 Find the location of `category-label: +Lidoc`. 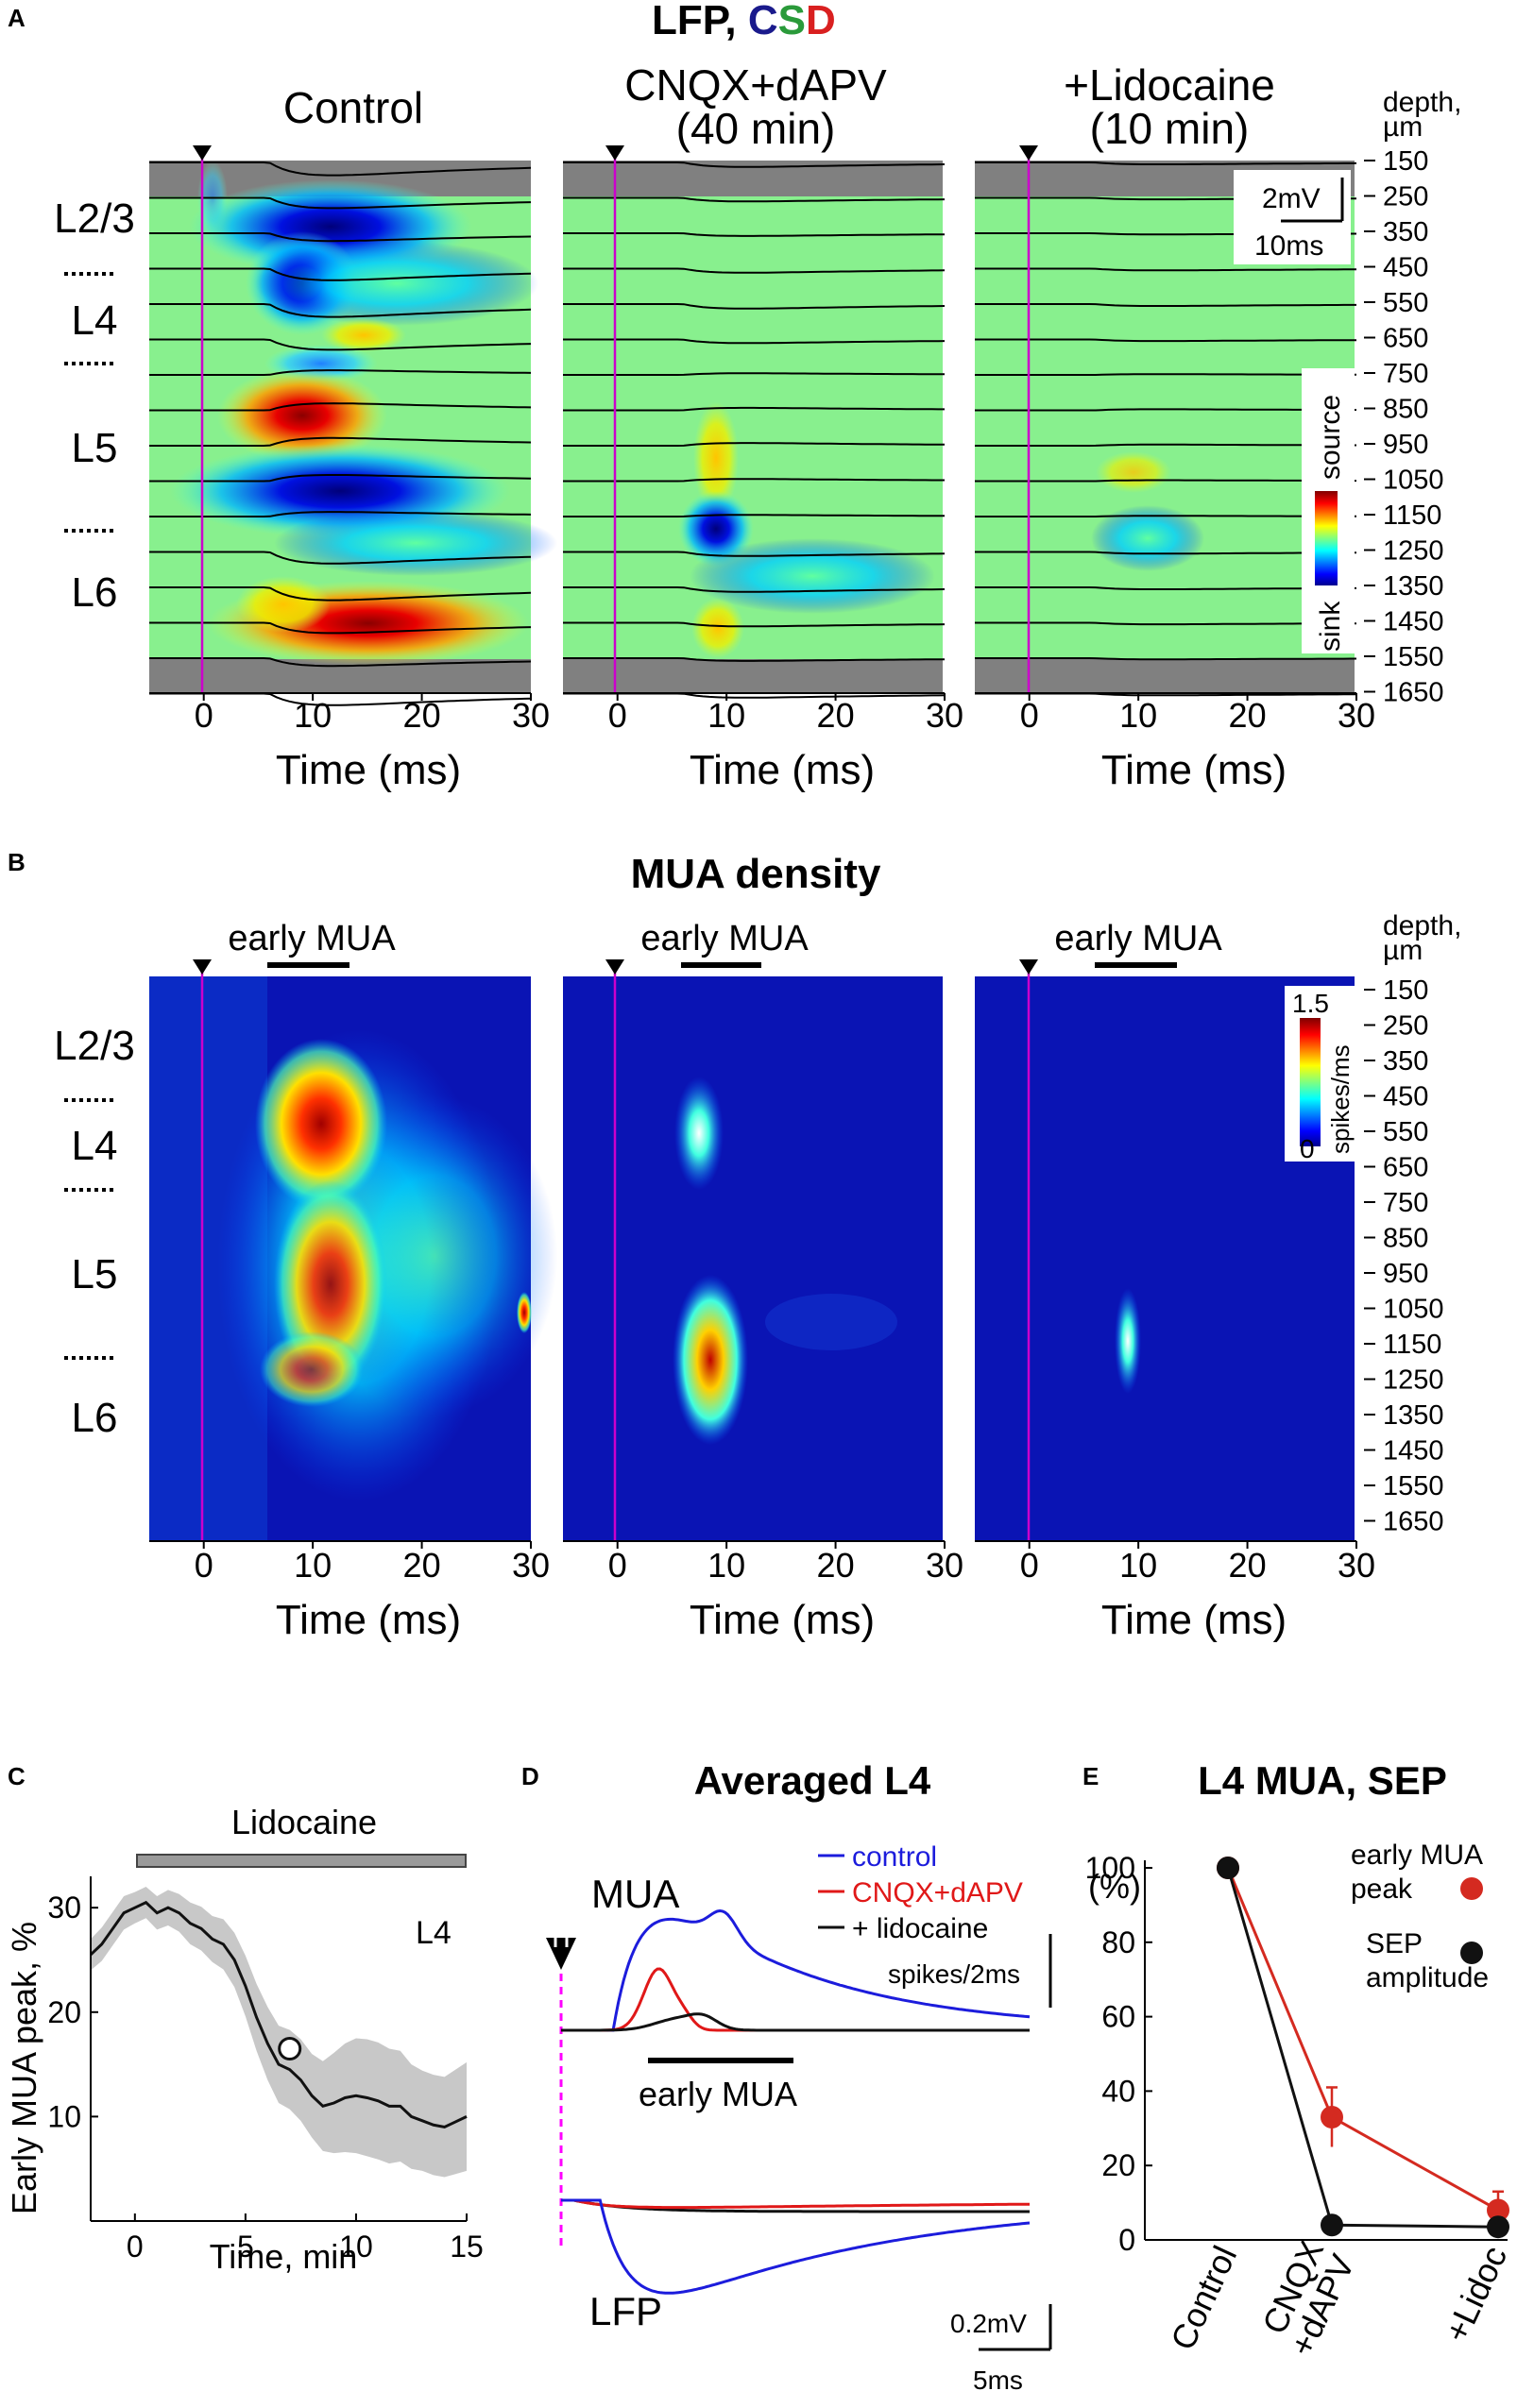

category-label: +Lidoc is located at coordinates (1475, 2294).